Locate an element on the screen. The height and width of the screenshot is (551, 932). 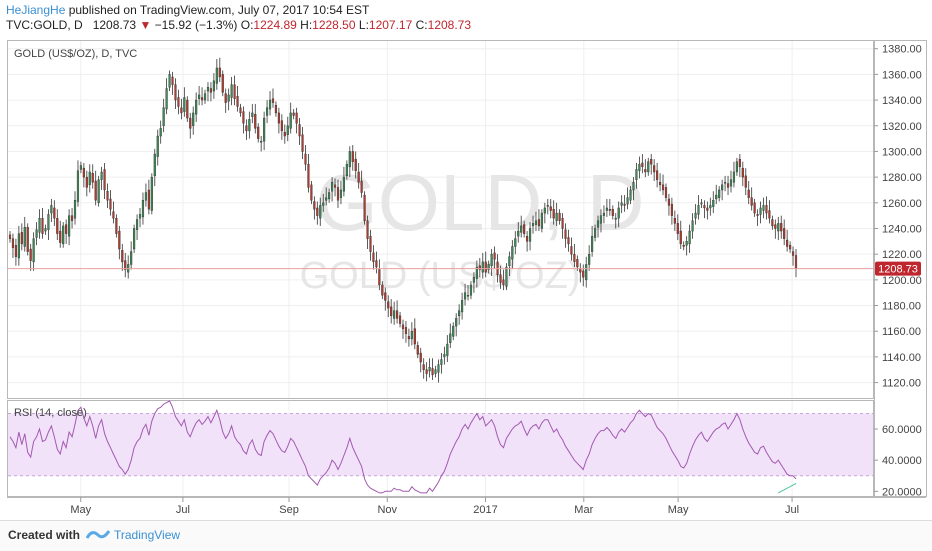
footer: Created with TradingView is located at coordinates (466, 535).